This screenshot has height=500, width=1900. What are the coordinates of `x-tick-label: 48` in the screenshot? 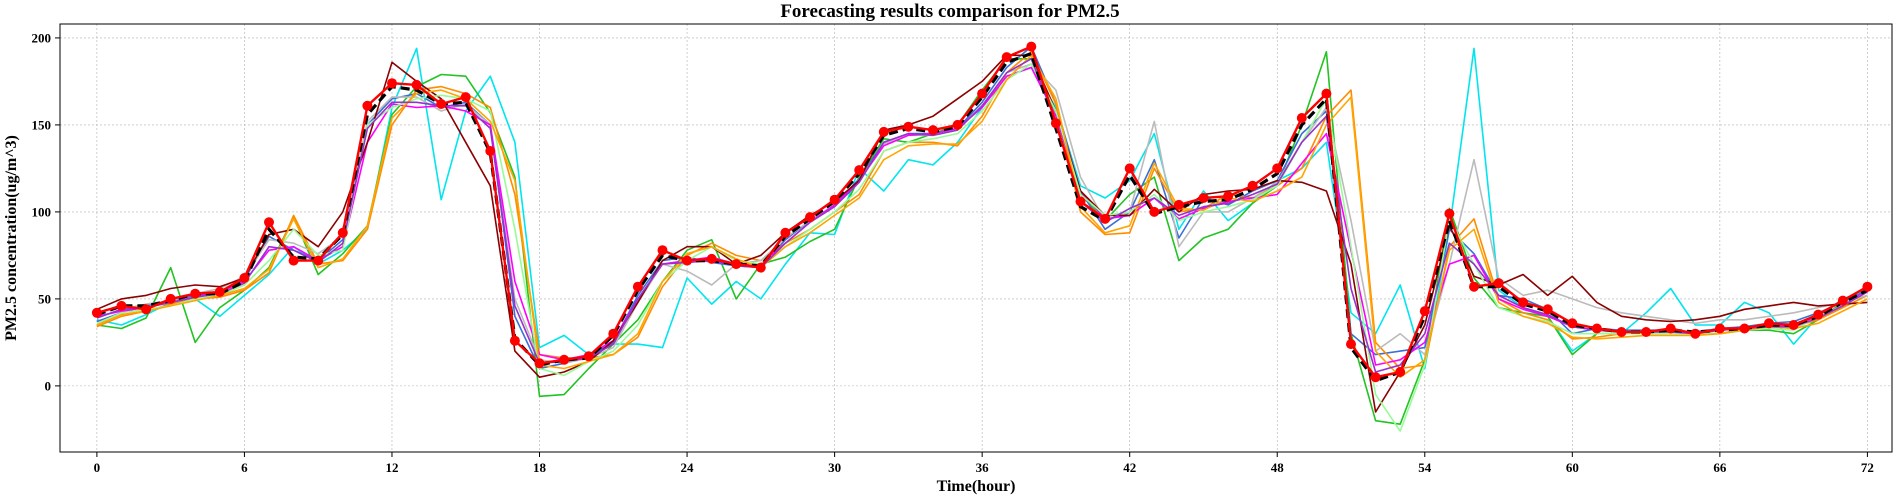 It's located at (1278, 467).